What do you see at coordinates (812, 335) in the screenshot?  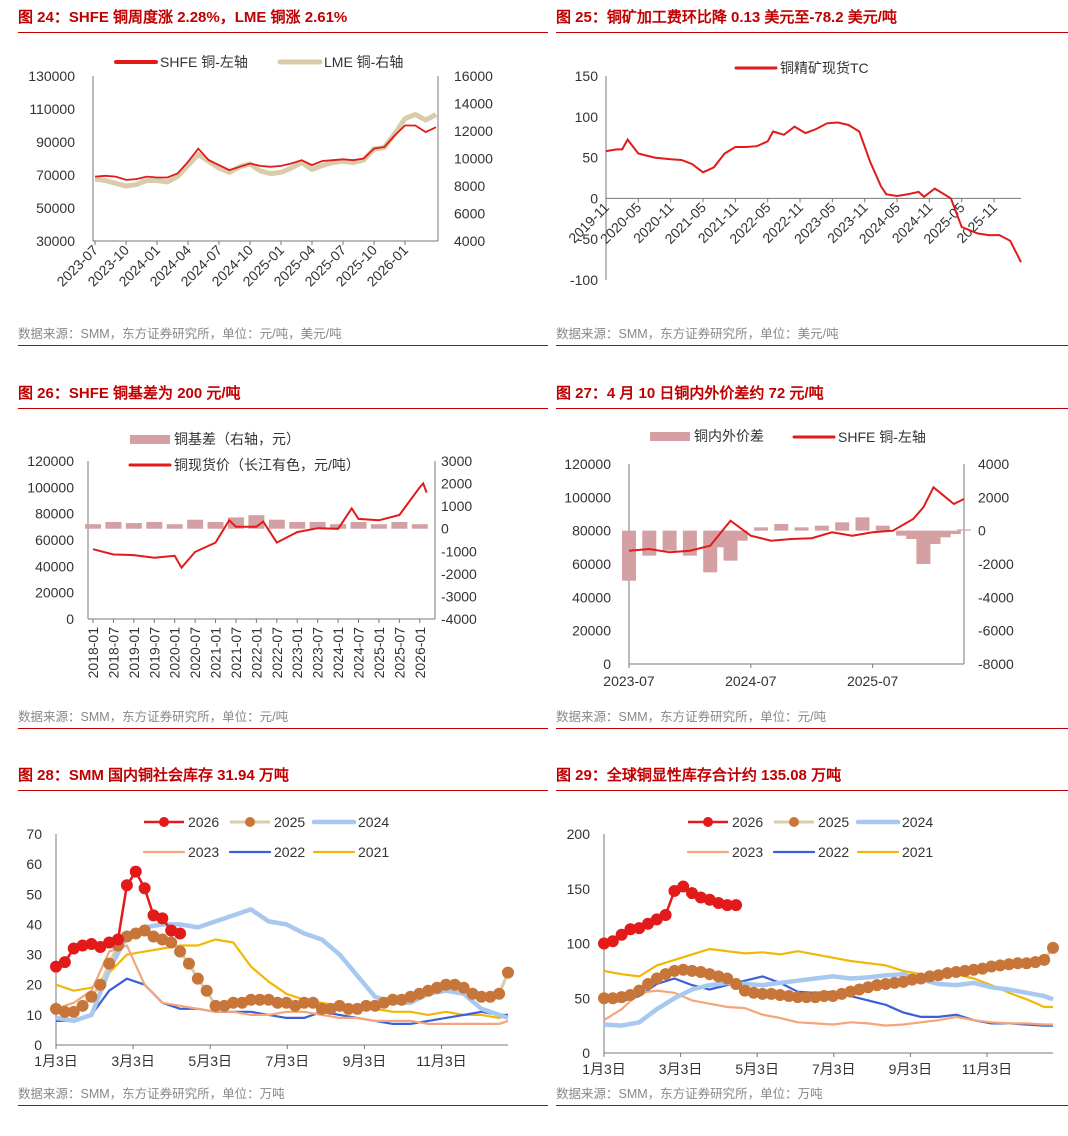 I see `chart-source: 数据来源：SMM，东方证券研究所，单位：美元/吨` at bounding box center [812, 335].